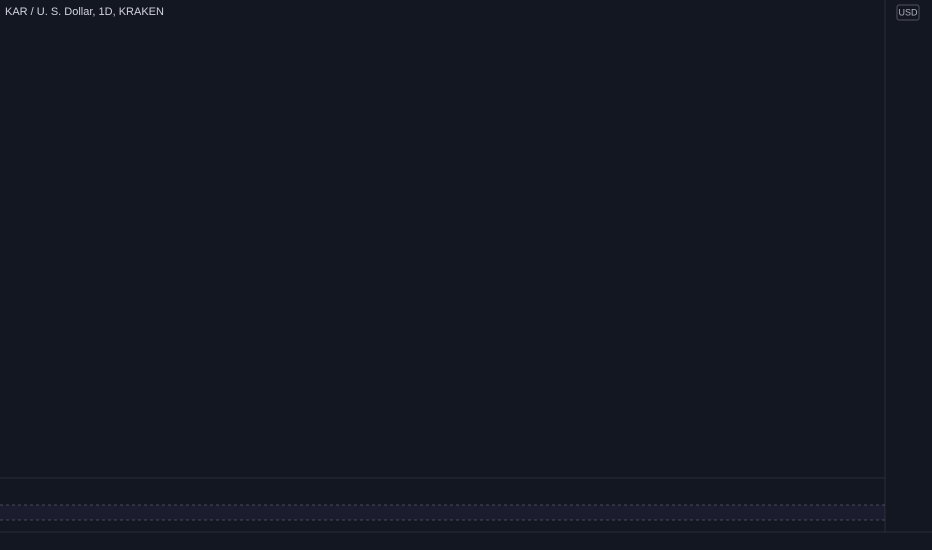  I want to click on currency: USD, so click(908, 12).